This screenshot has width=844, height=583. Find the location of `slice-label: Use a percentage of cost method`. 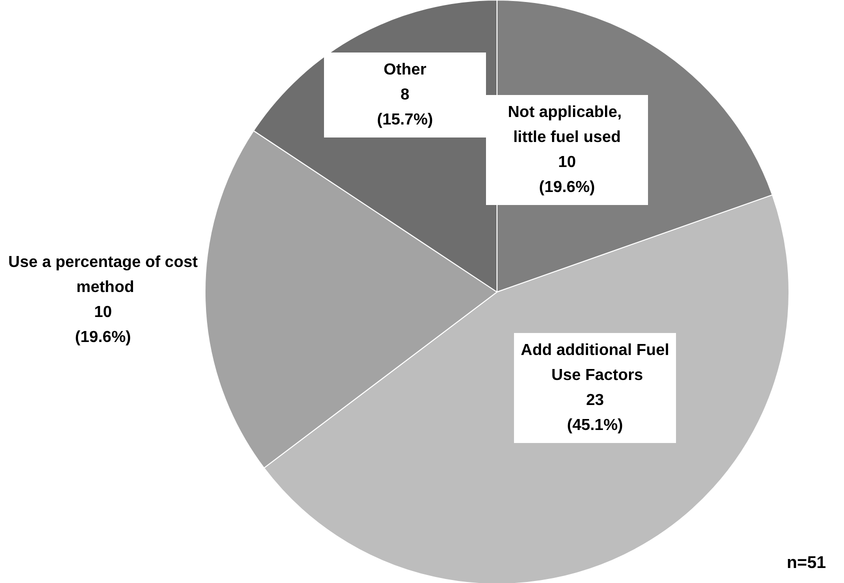

slice-label: Use a percentage of cost method is located at coordinates (103, 275).